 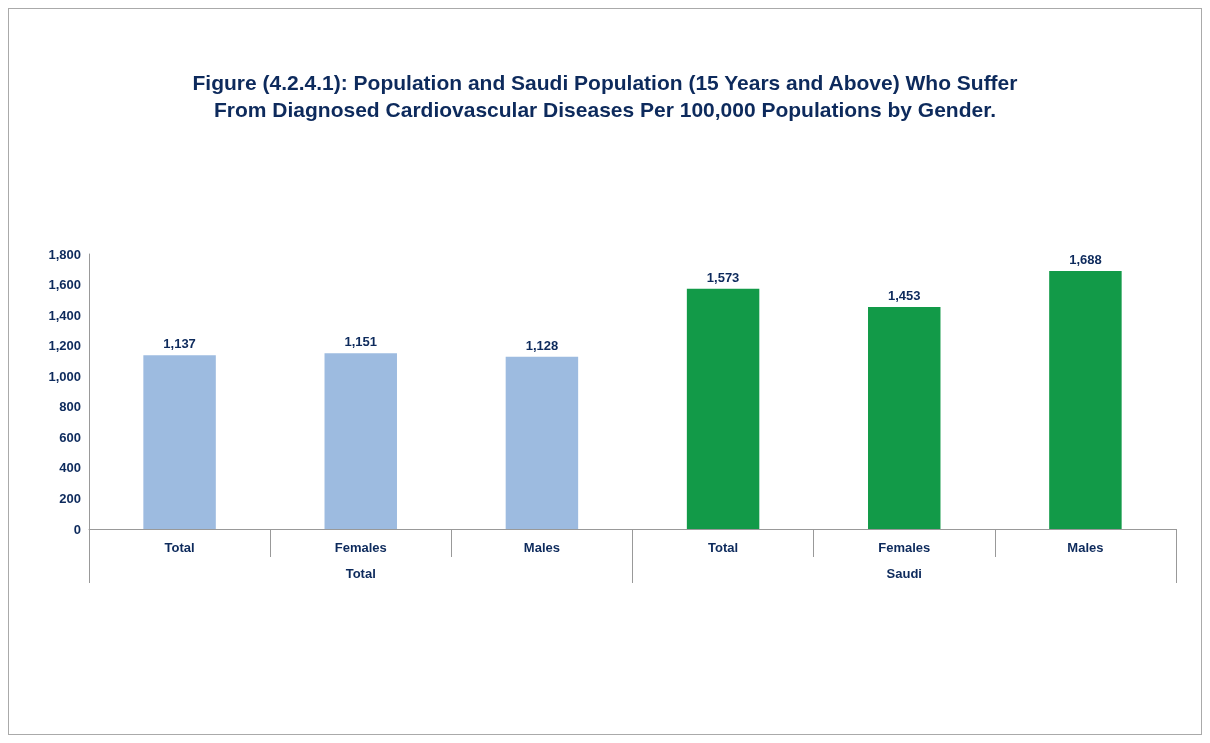 What do you see at coordinates (723, 277) in the screenshot?
I see `data-label: 1,573` at bounding box center [723, 277].